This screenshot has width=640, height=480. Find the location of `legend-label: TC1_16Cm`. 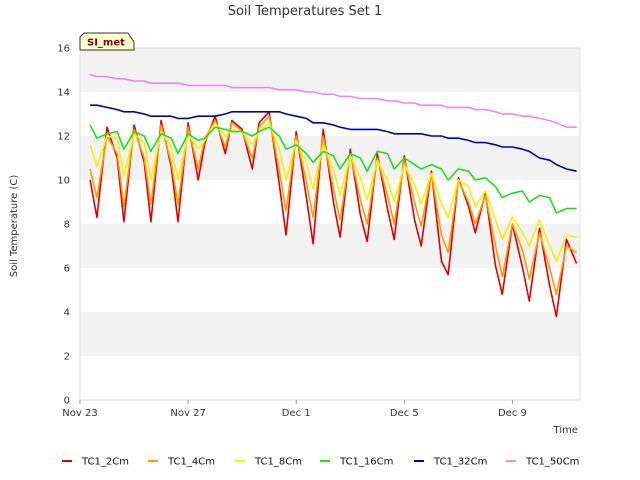

legend-label: TC1_16Cm is located at coordinates (366, 462).